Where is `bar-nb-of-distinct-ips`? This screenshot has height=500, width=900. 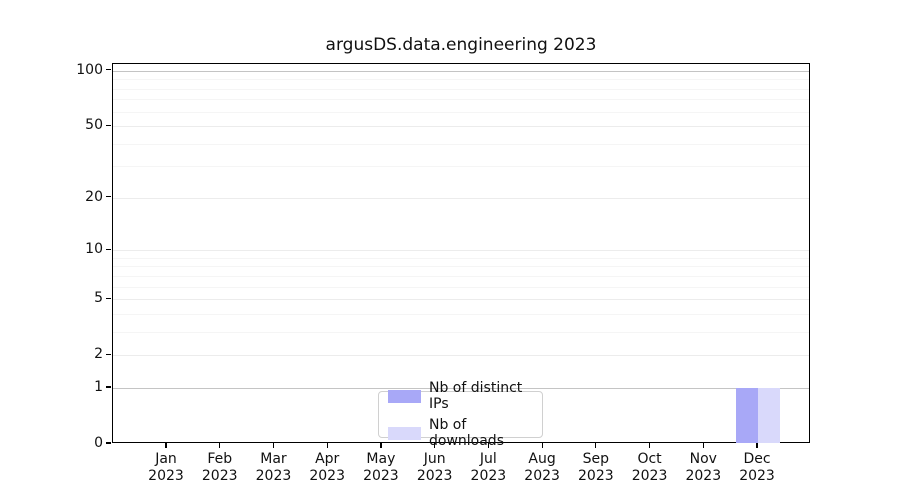
bar-nb-of-distinct-ips is located at coordinates (747, 415).